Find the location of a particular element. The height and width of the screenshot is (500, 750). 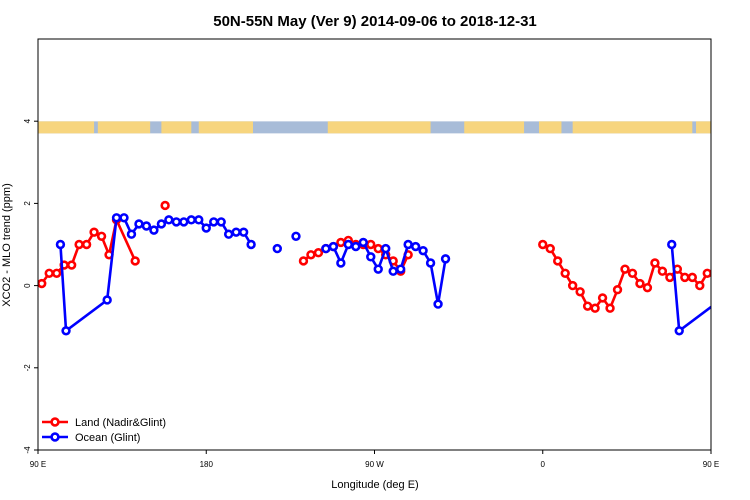

x-axis-title: Longitude (deg E) is located at coordinates (374, 485).